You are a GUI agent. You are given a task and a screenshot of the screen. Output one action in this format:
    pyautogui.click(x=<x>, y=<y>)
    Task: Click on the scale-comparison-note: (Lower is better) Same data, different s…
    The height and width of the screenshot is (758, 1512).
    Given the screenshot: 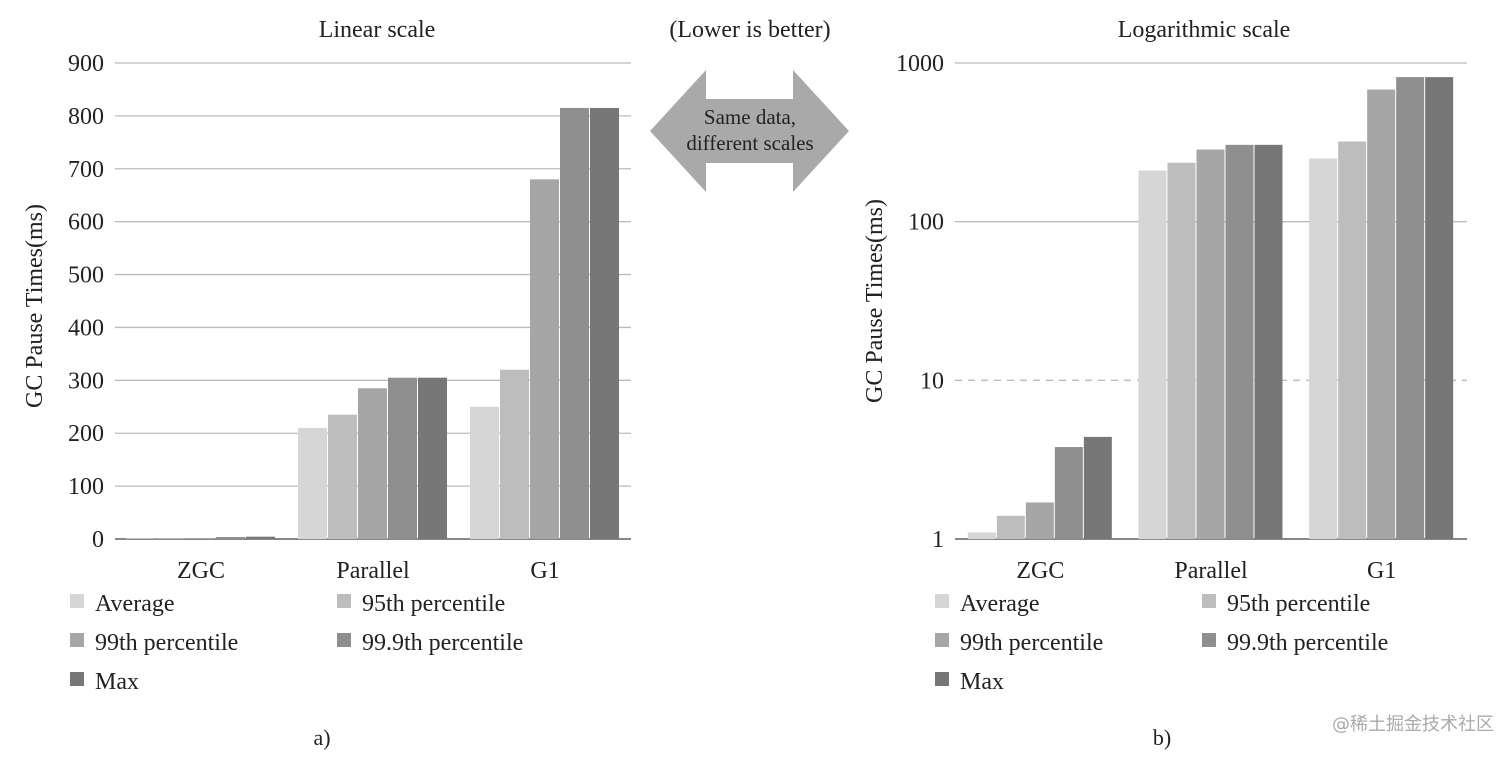 What is the action you would take?
    pyautogui.click(x=749, y=104)
    